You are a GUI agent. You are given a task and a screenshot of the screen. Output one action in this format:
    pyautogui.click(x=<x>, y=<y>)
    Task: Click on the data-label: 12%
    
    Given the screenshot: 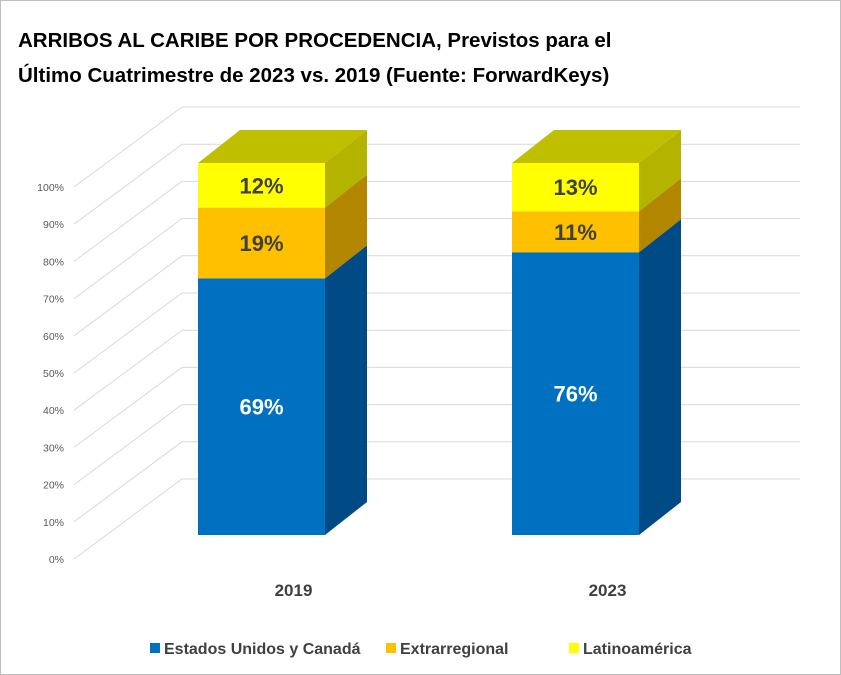 What is the action you would take?
    pyautogui.click(x=261, y=185)
    